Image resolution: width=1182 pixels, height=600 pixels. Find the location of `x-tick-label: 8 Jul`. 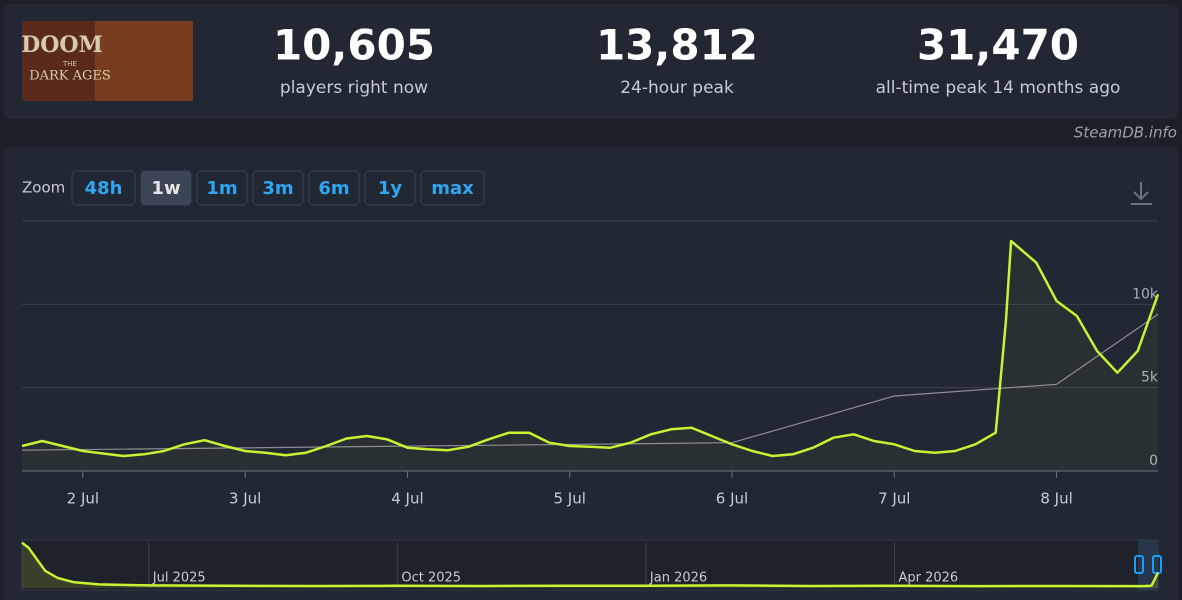

x-tick-label: 8 Jul is located at coordinates (1056, 499).